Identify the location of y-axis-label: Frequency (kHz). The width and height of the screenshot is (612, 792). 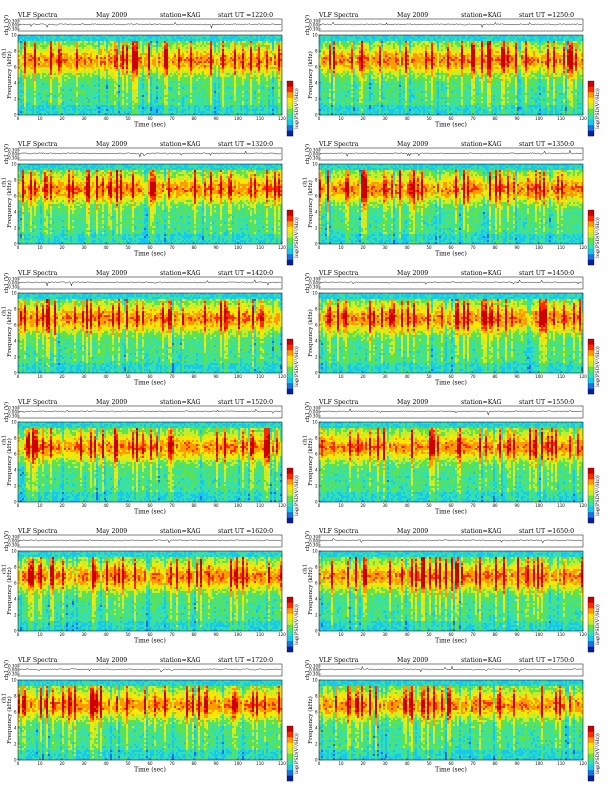
(310, 75).